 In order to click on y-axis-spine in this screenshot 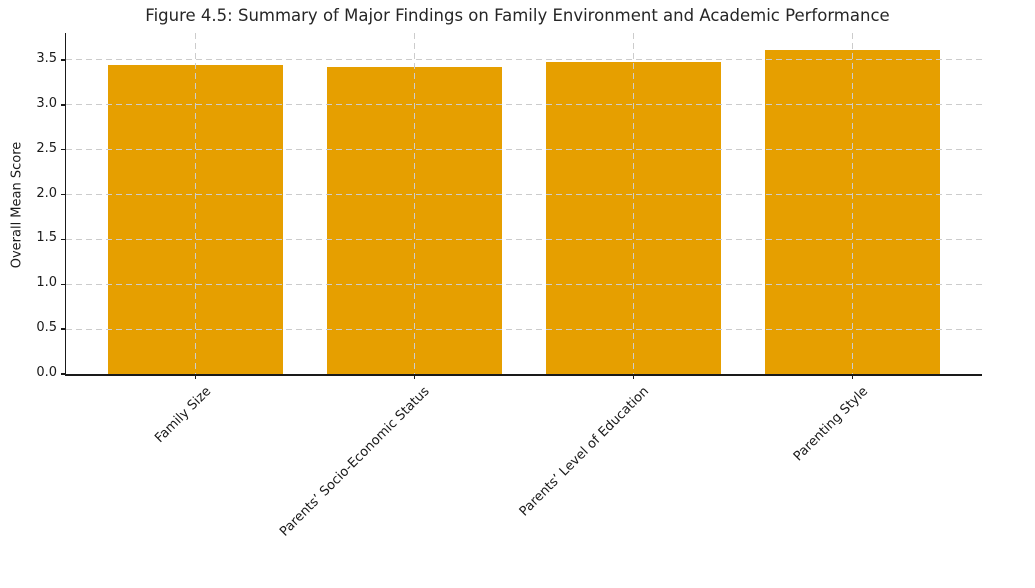, I will do `click(65, 204)`.